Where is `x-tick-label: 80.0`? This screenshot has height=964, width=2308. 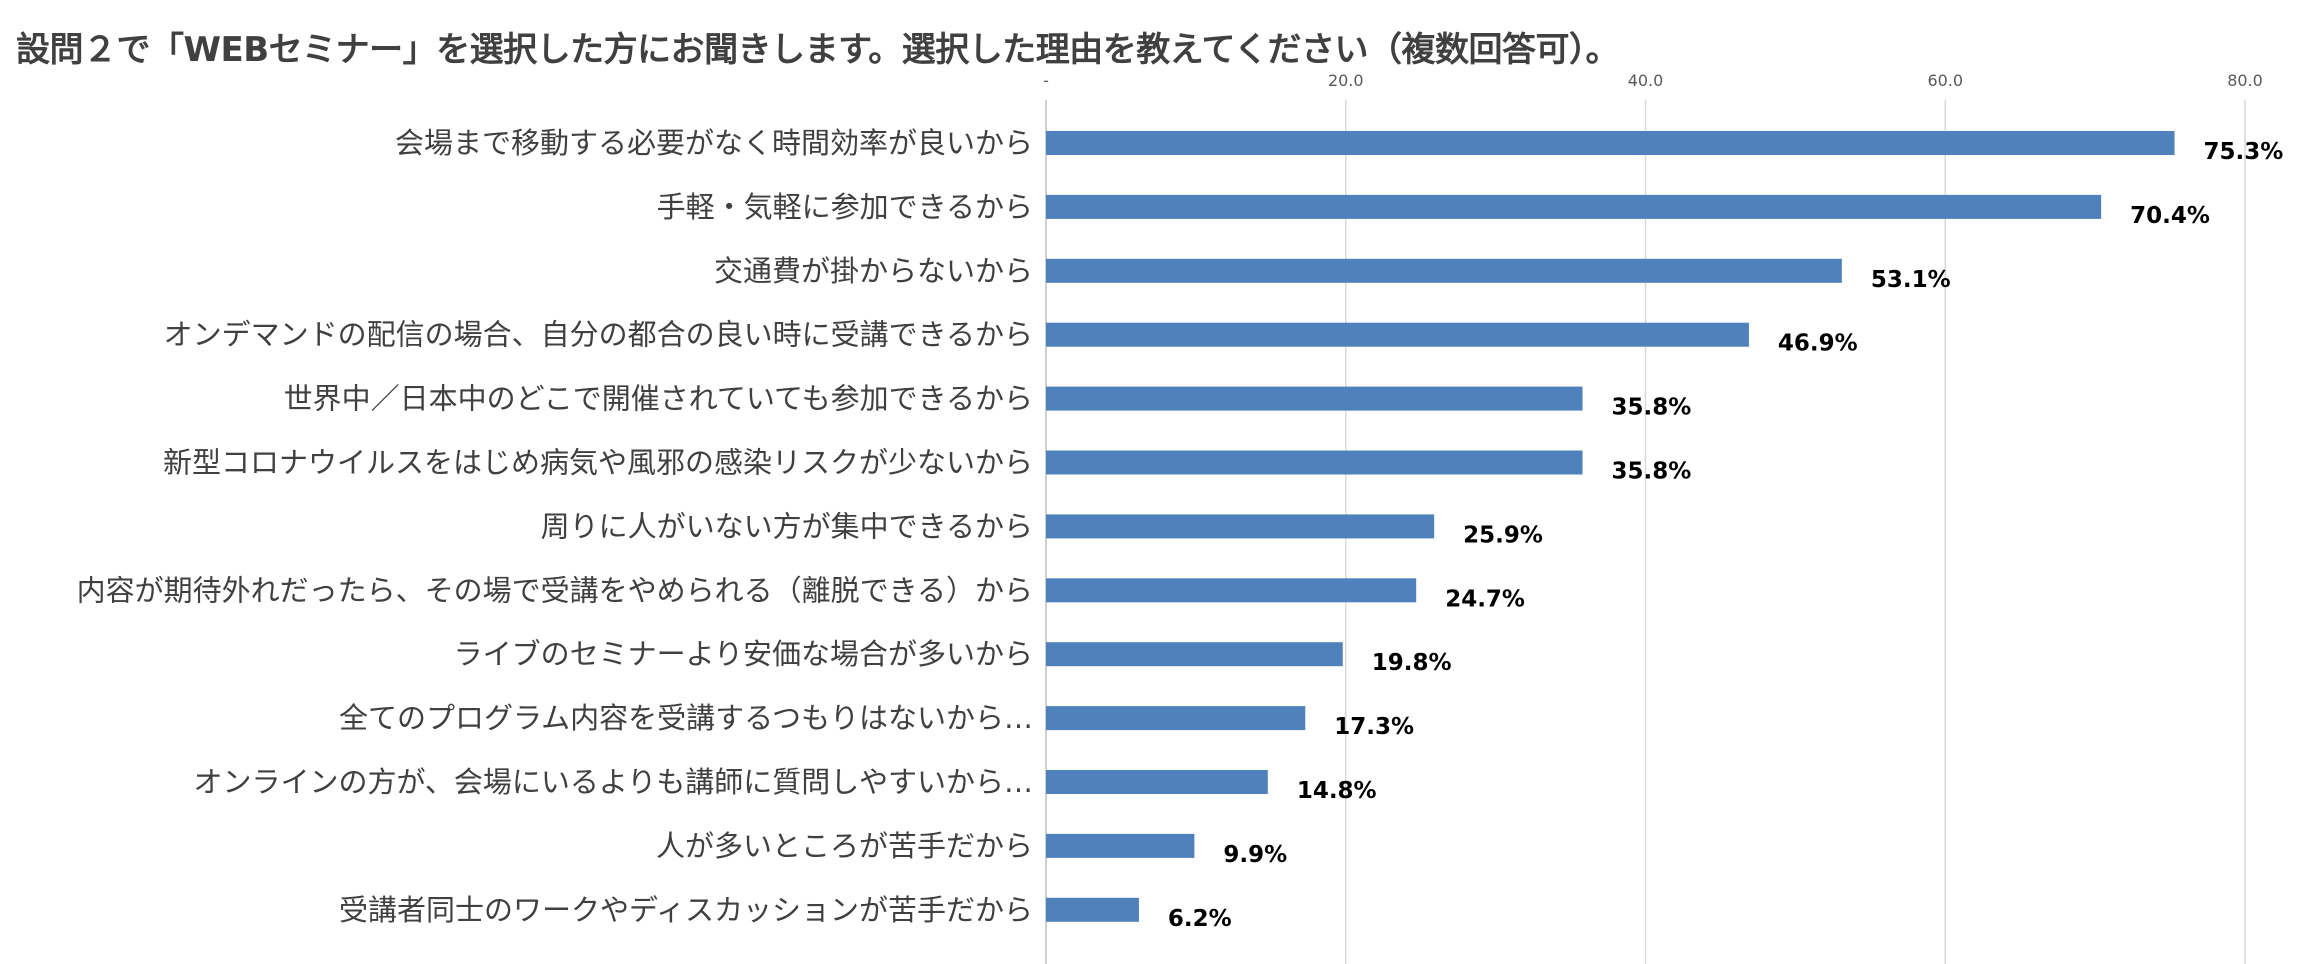 x-tick-label: 80.0 is located at coordinates (2245, 80).